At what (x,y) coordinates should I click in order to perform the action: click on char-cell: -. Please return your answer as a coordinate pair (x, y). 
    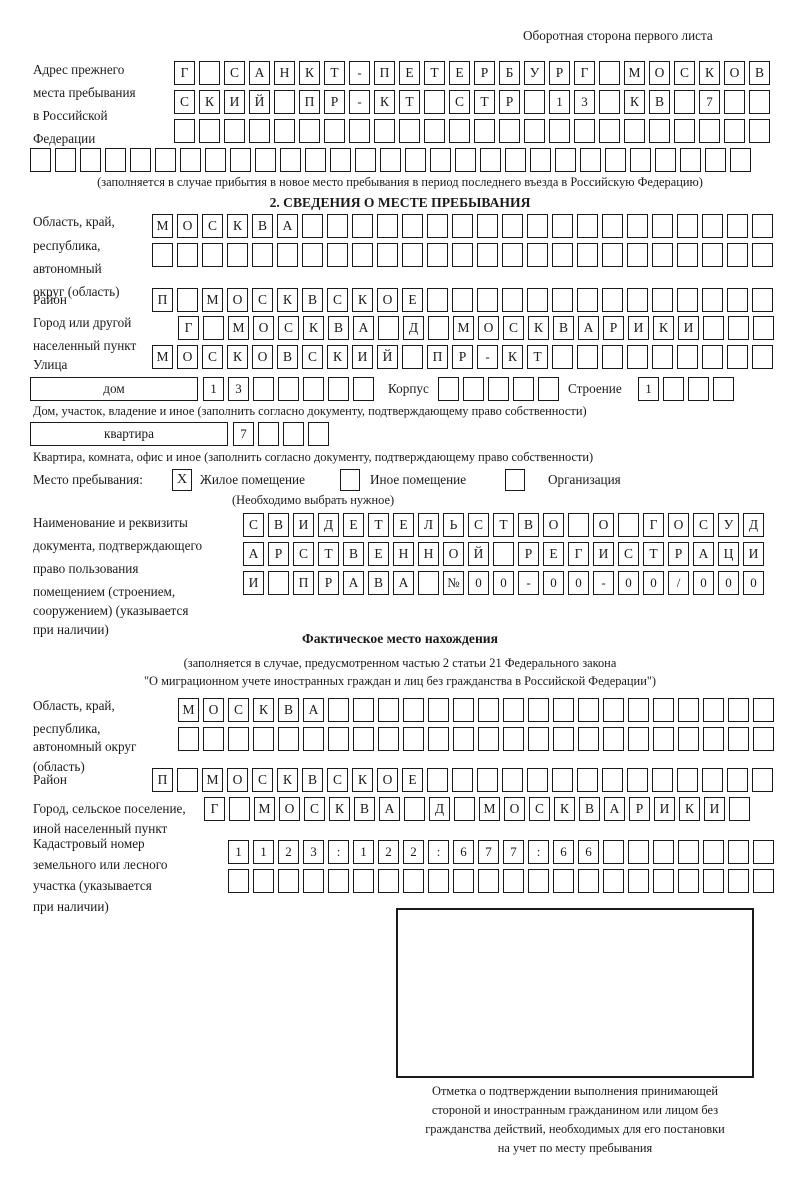
    Looking at the image, I should click on (359, 102).